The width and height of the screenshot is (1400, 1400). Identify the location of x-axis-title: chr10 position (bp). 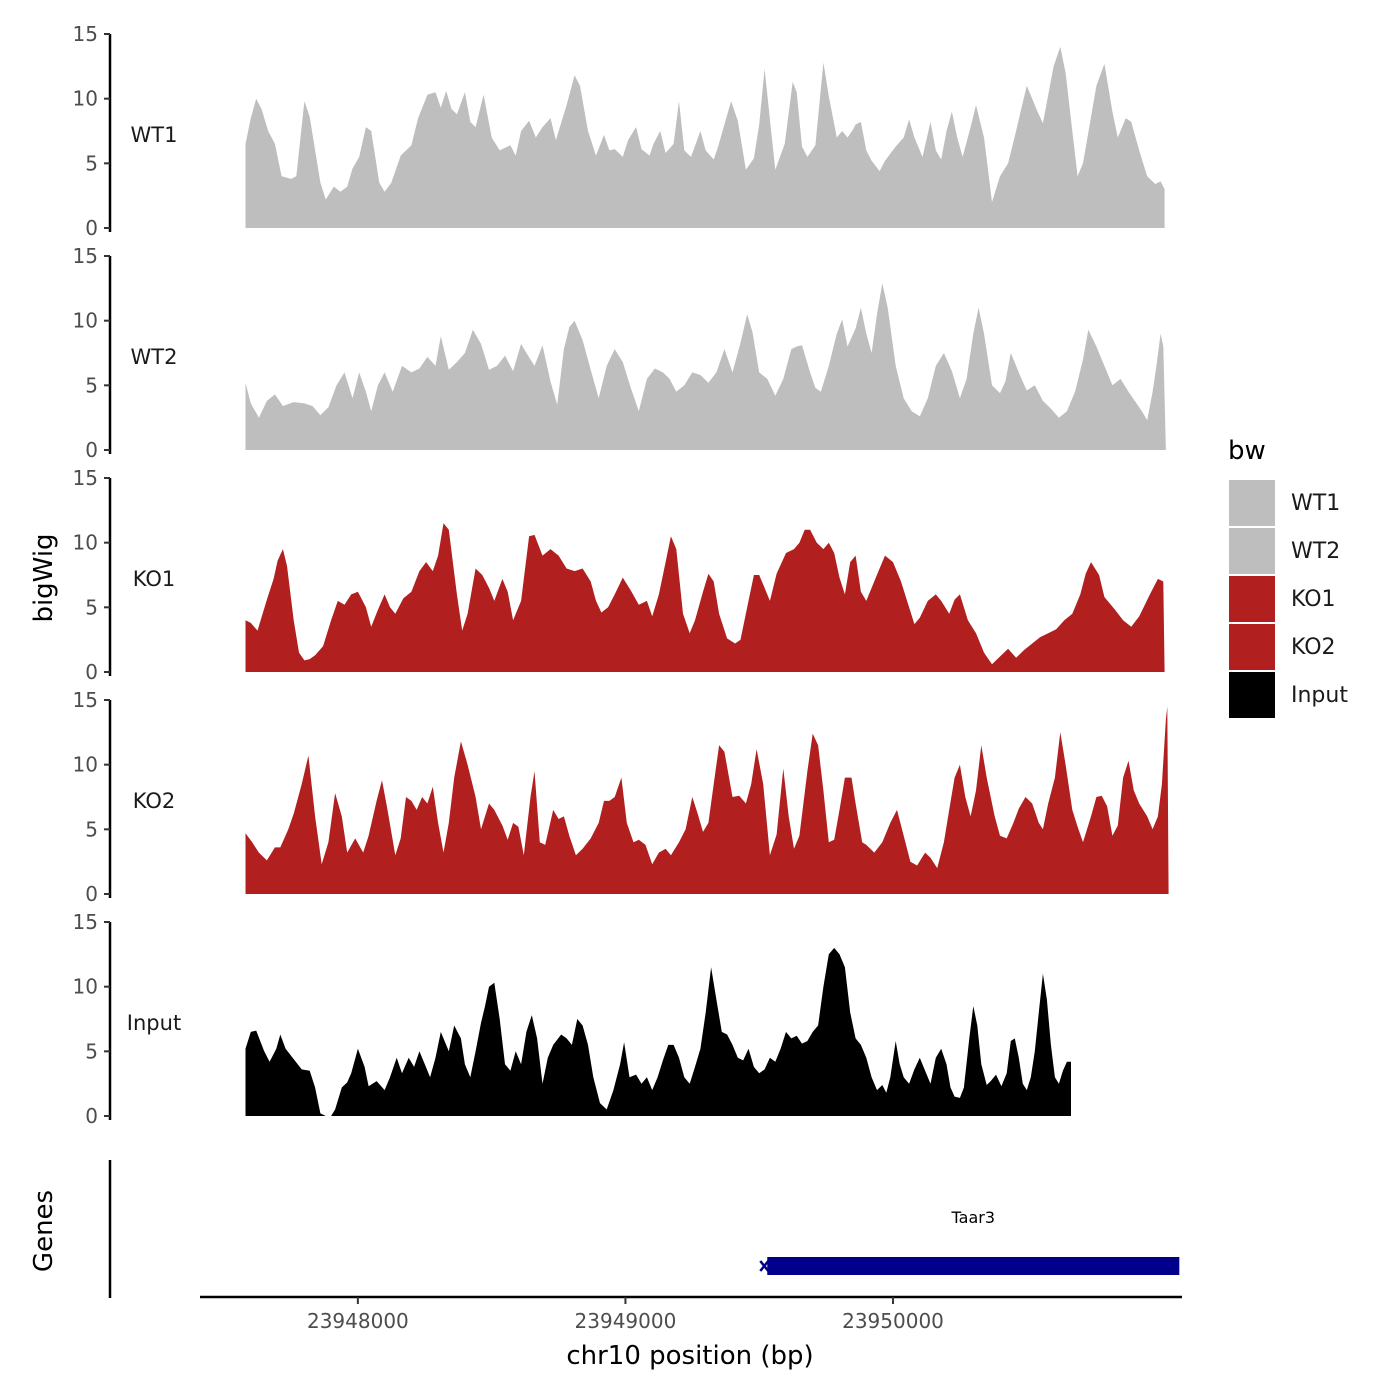
(689, 1356).